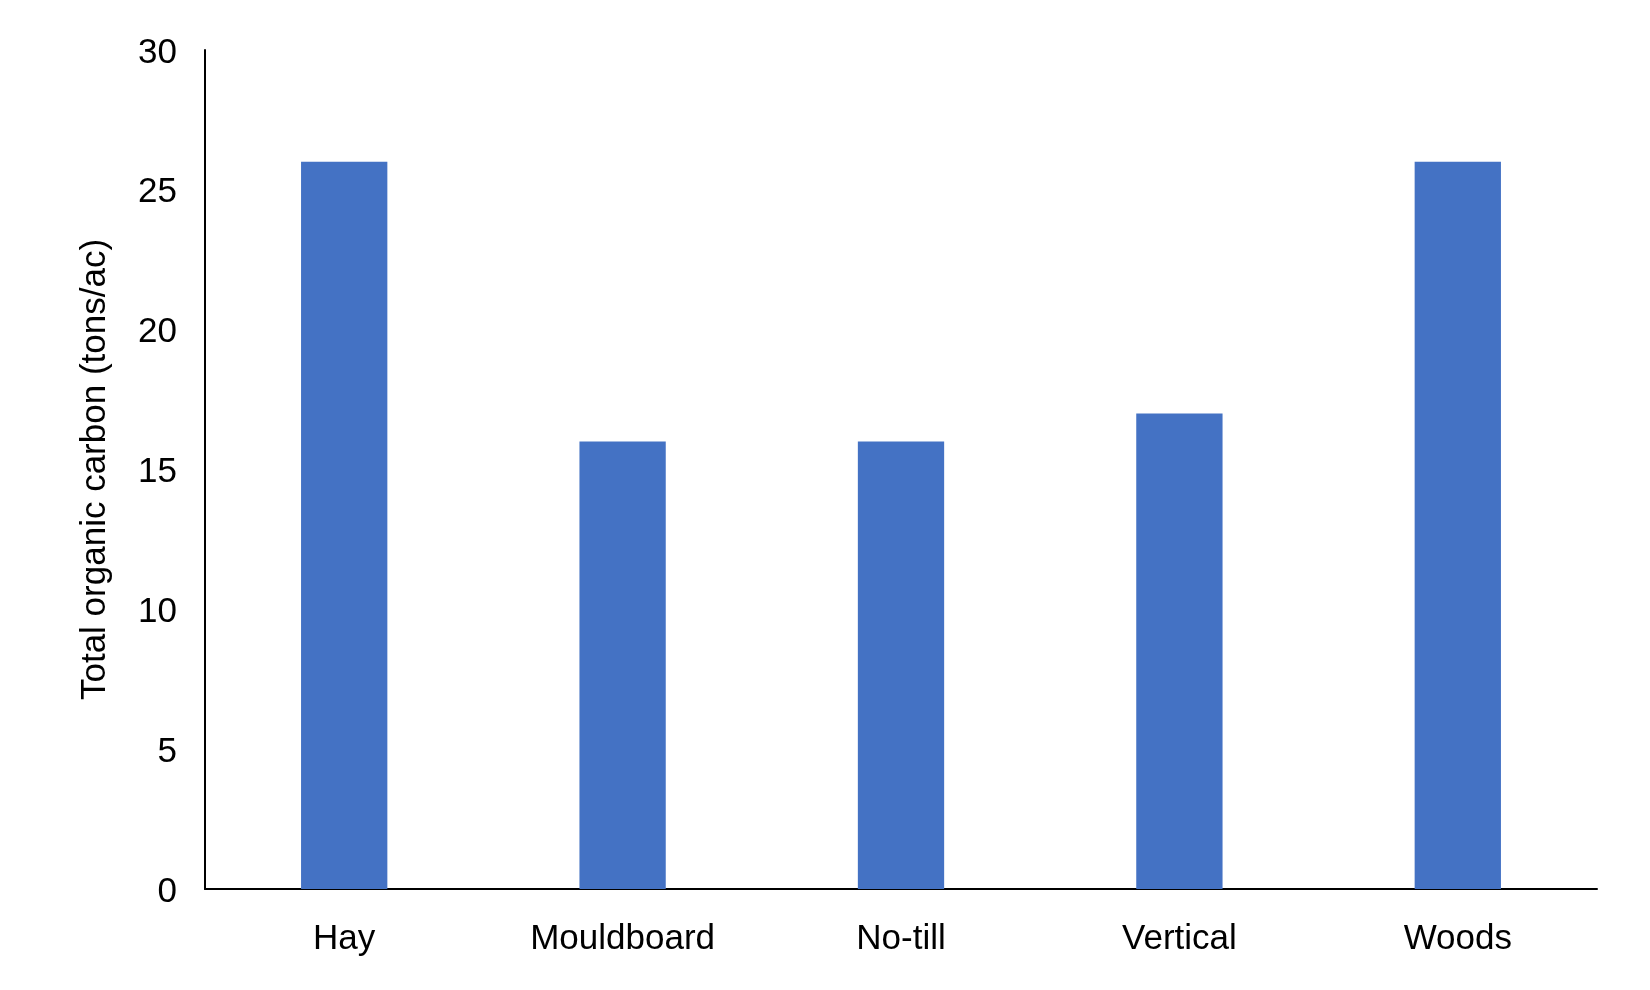 This screenshot has width=1650, height=990. What do you see at coordinates (157, 609) in the screenshot?
I see `y-tick-label: 10` at bounding box center [157, 609].